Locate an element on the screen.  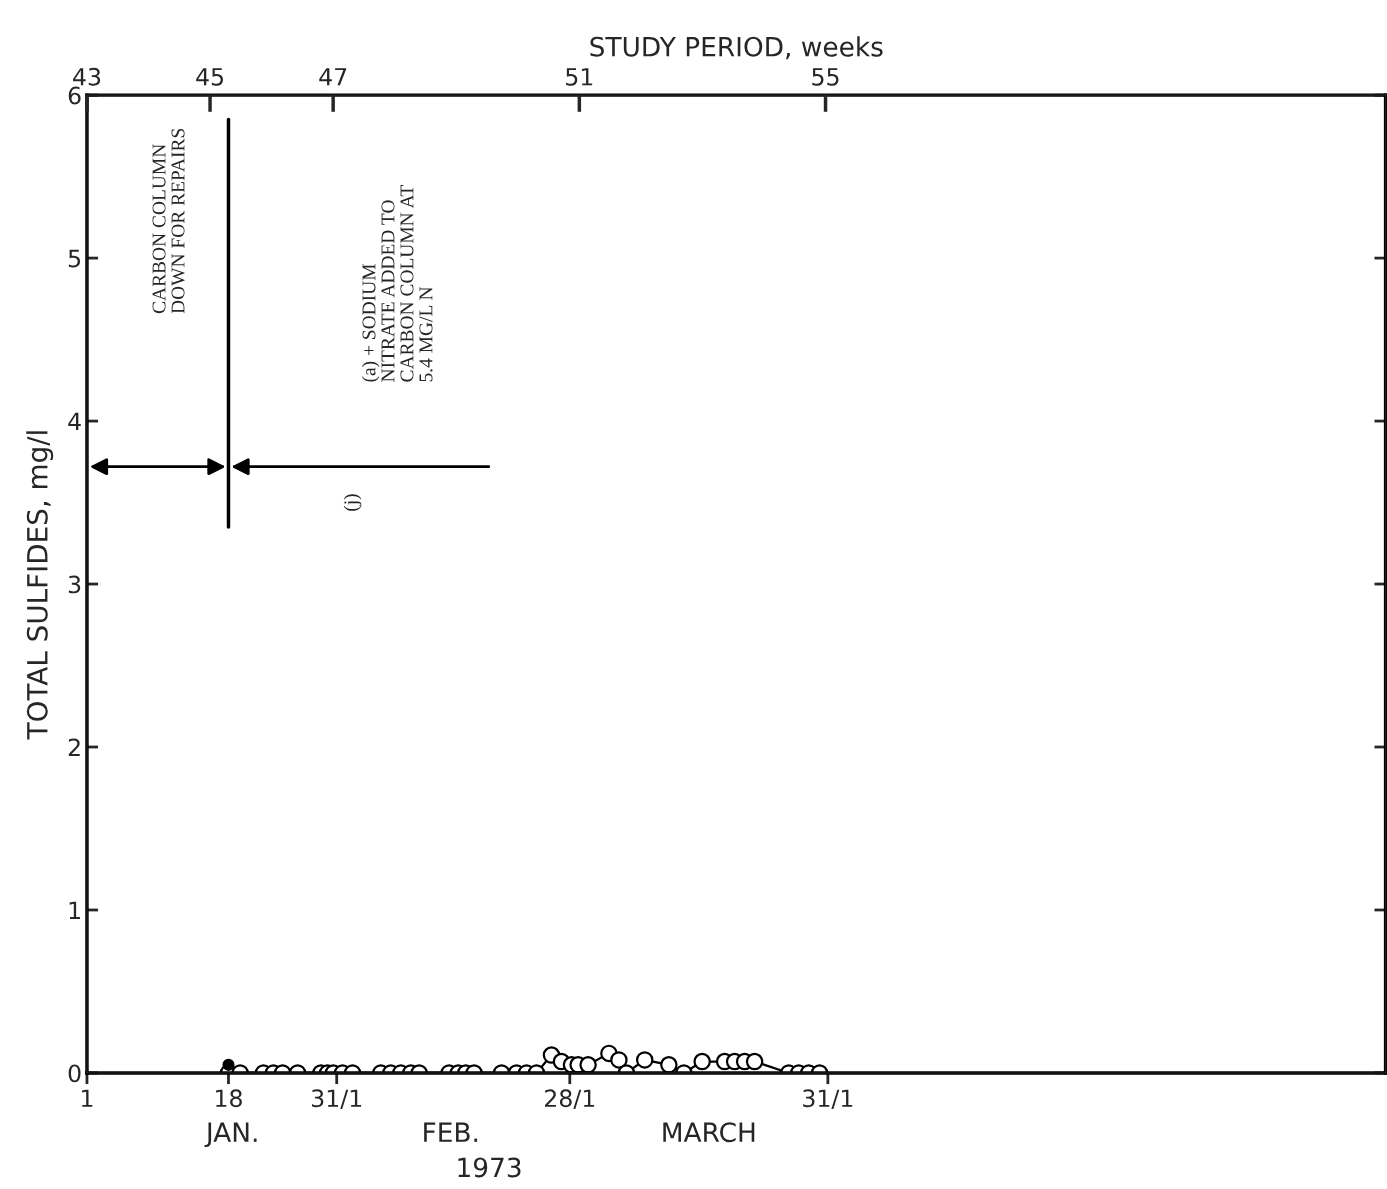
text: JAN. is located at coordinates (230, 1135).